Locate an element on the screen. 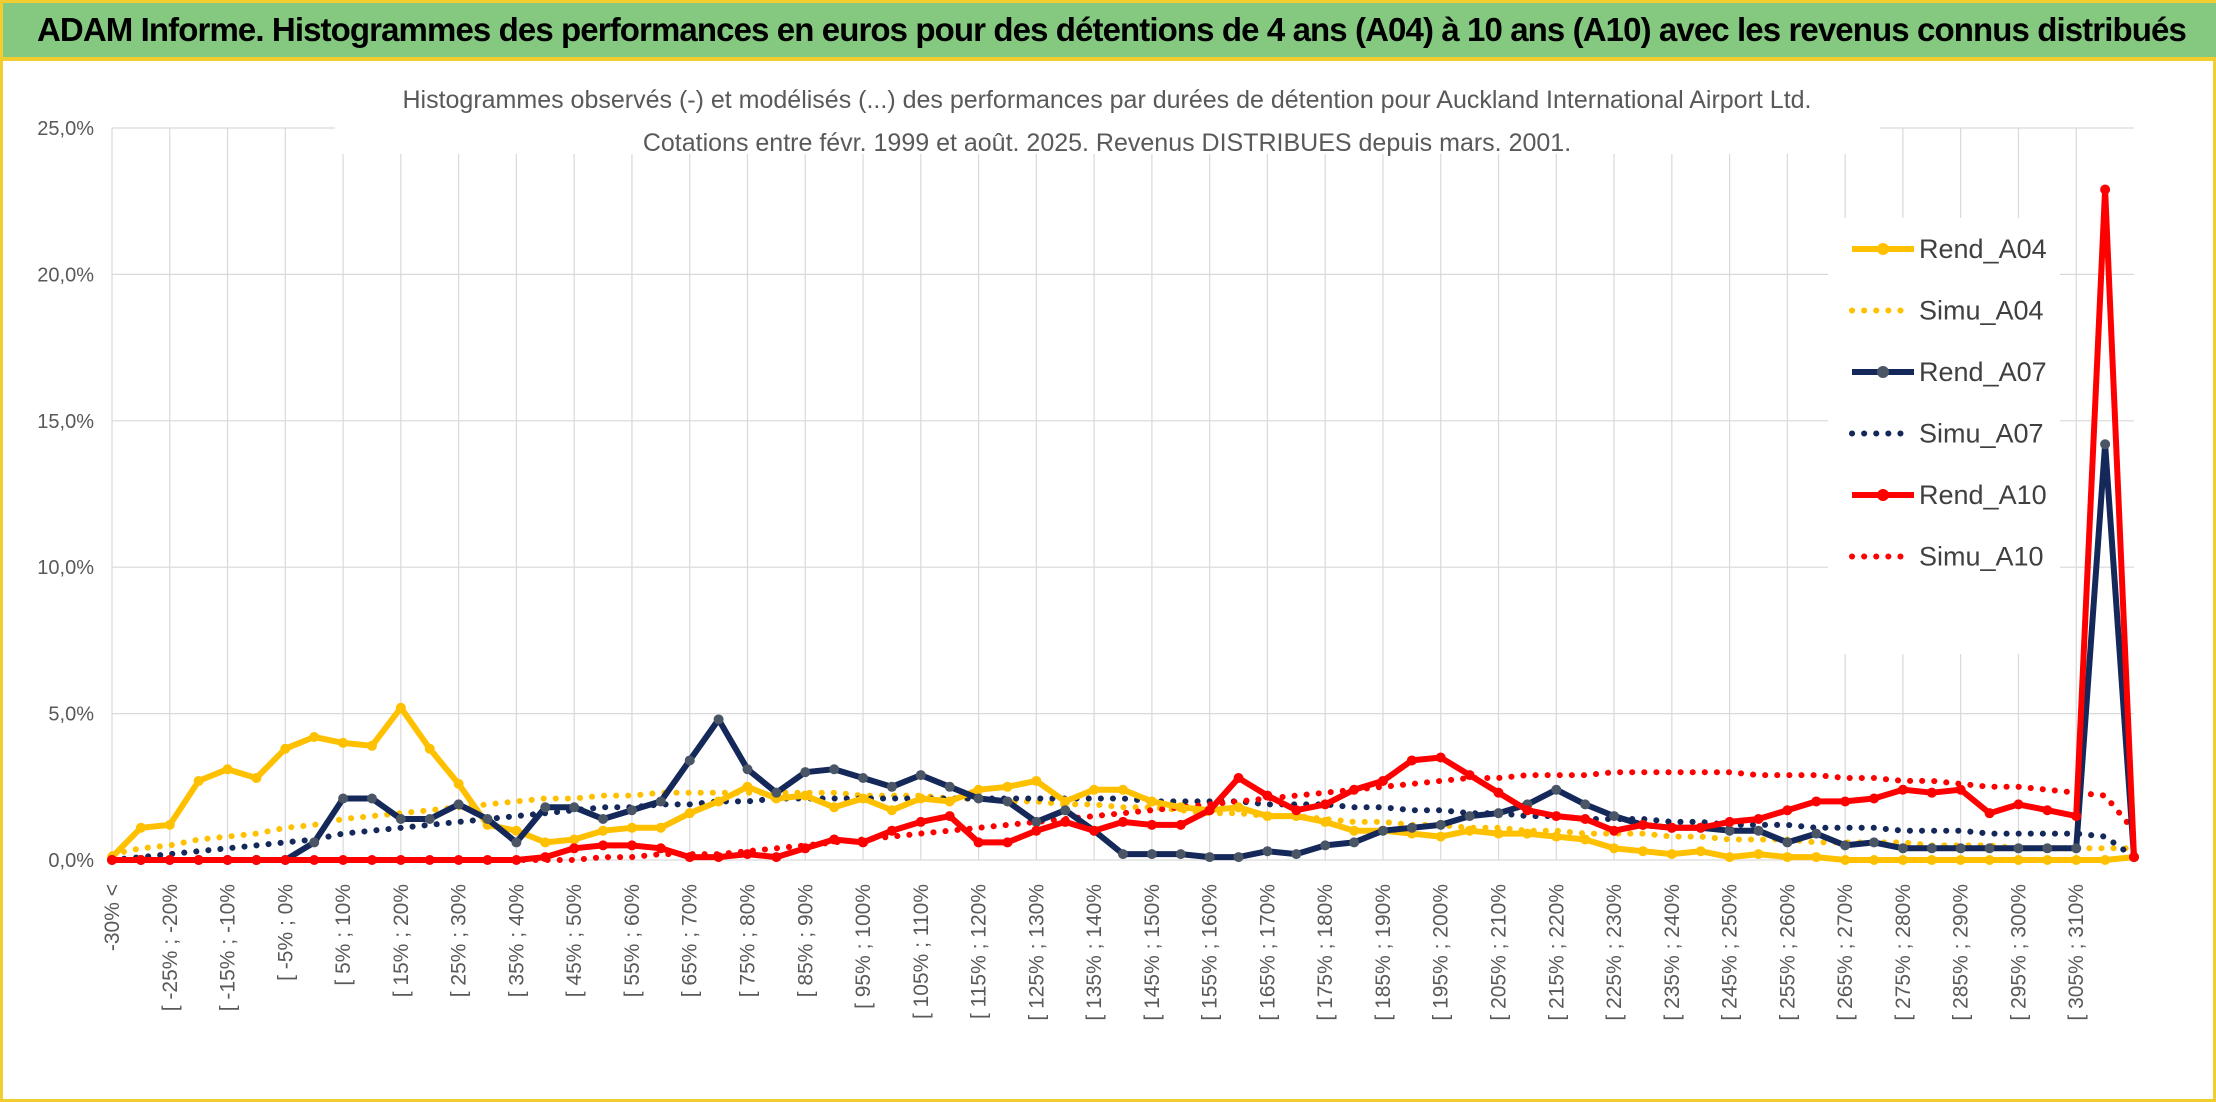  x-tick-label: [ 295% ; 300% is located at coordinates (2018, 952).